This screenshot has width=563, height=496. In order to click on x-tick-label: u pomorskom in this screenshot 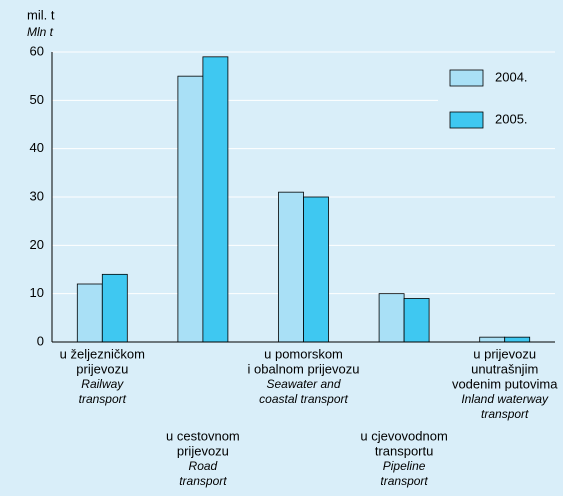, I will do `click(303, 353)`.